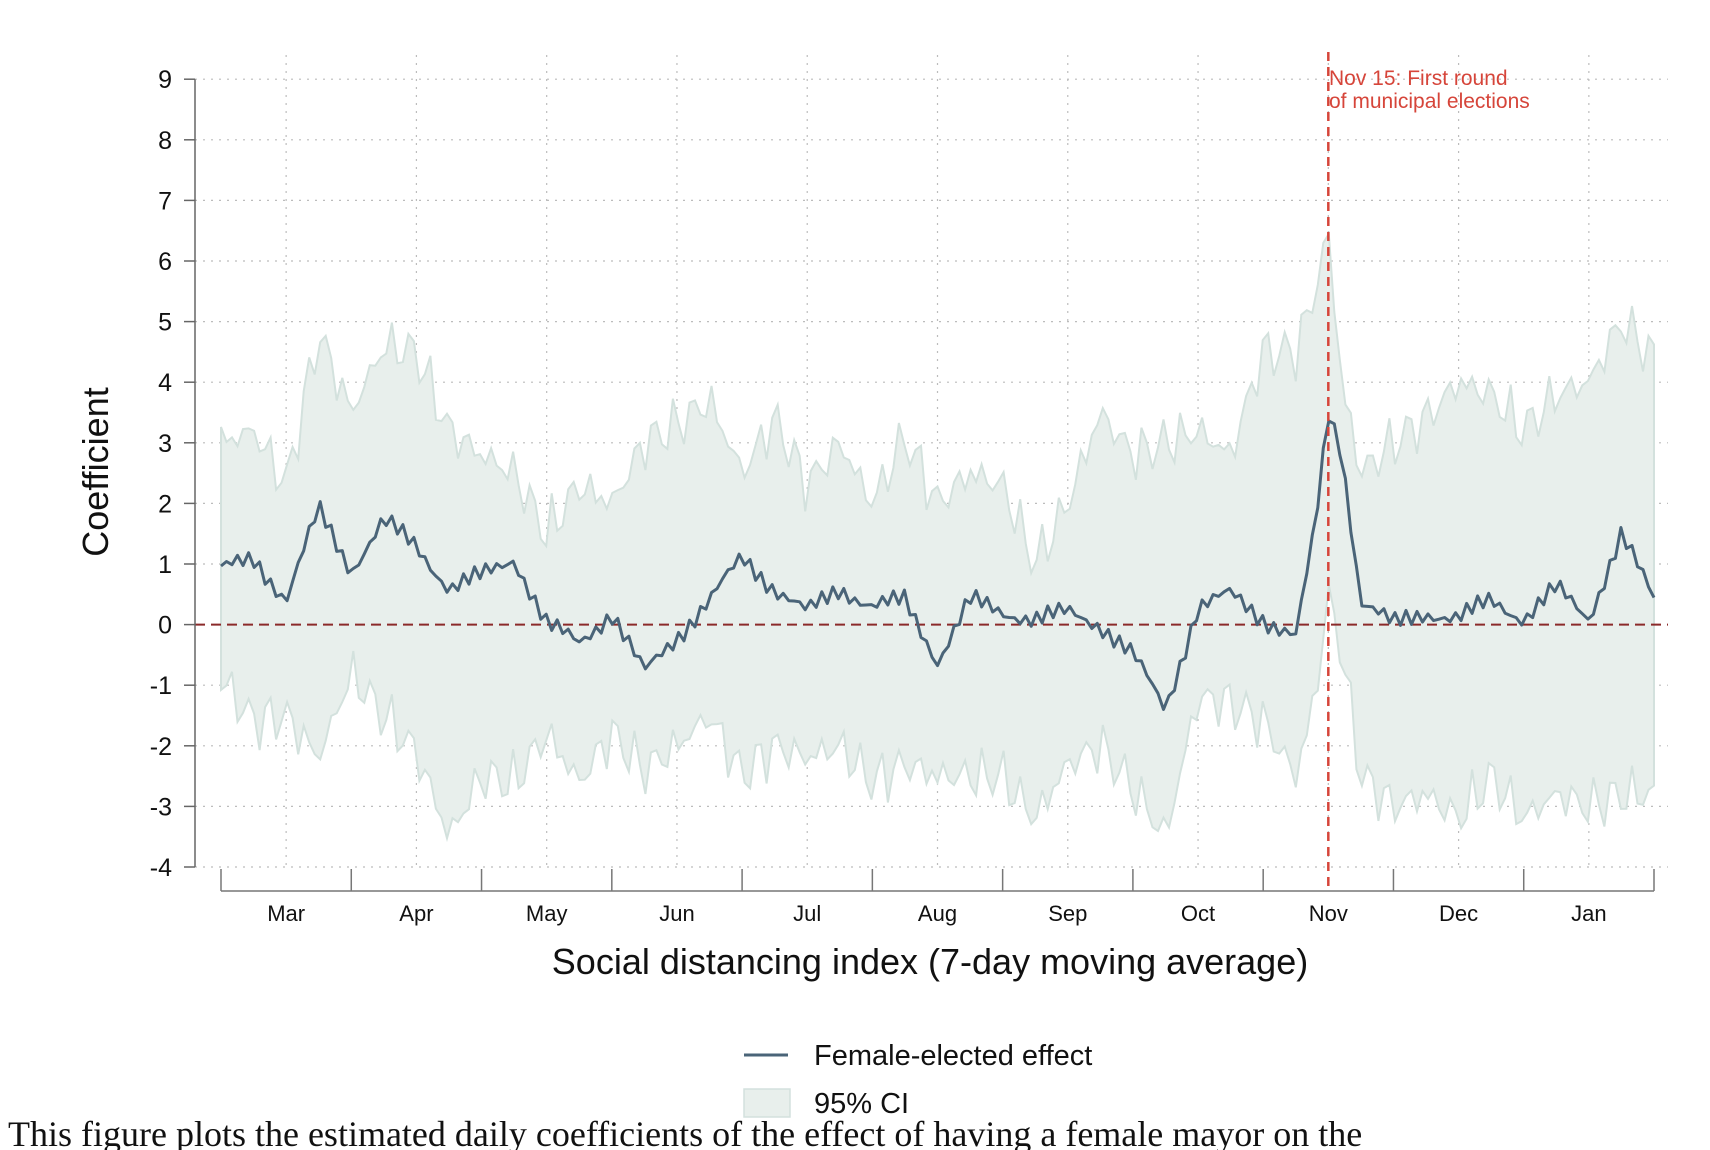 The height and width of the screenshot is (1150, 1710). What do you see at coordinates (165, 565) in the screenshot?
I see `y-tick-label: 1` at bounding box center [165, 565].